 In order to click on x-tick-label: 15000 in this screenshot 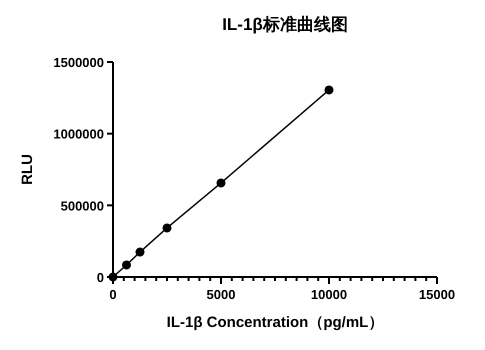, I will do `click(437, 294)`.